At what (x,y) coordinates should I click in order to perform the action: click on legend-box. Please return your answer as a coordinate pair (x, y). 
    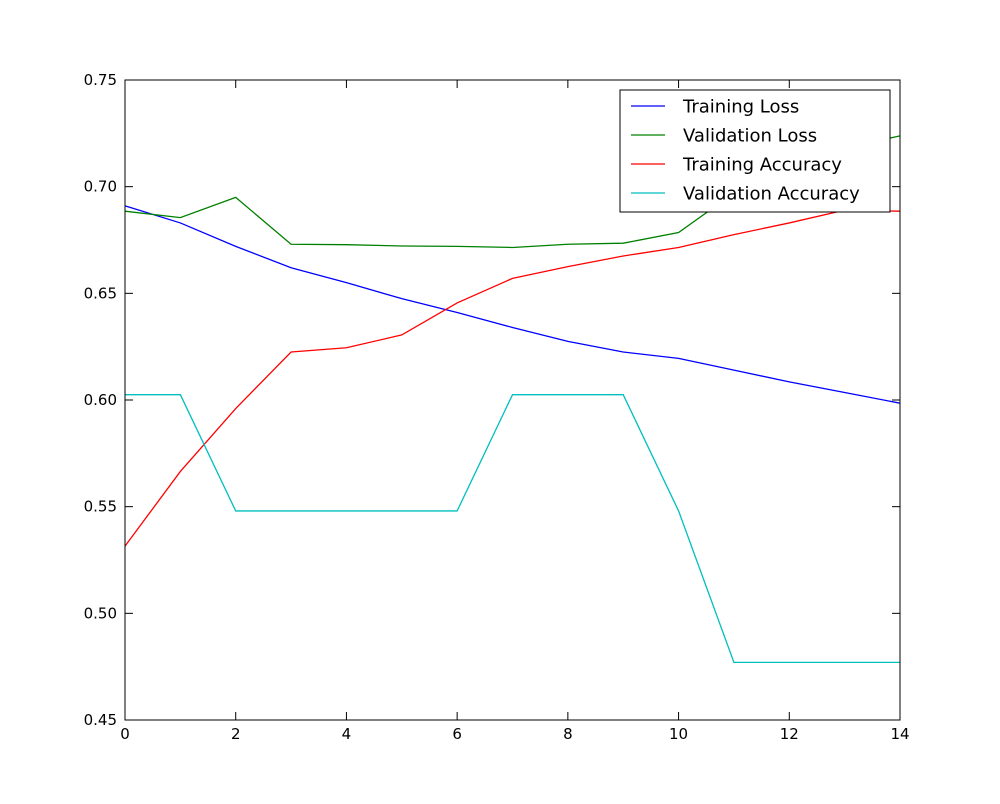
    Looking at the image, I should click on (755, 151).